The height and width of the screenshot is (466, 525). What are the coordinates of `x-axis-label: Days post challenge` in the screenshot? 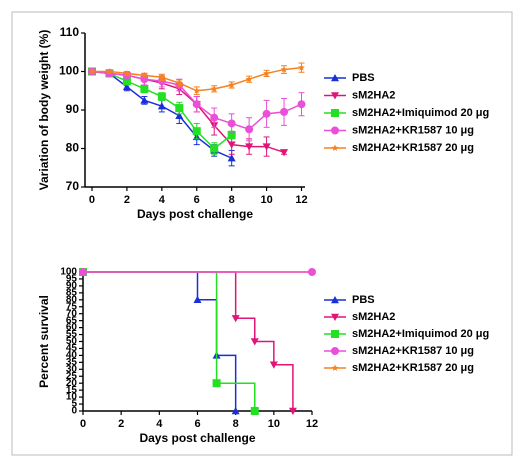 It's located at (195, 214).